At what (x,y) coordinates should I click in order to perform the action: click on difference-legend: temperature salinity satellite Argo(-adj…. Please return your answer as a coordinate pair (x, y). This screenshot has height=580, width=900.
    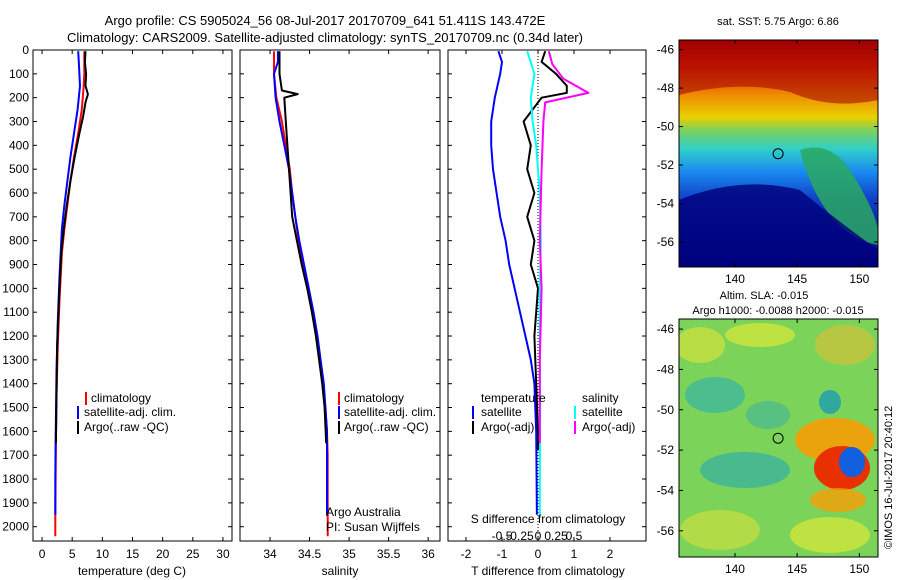
    Looking at the image, I should click on (553, 412).